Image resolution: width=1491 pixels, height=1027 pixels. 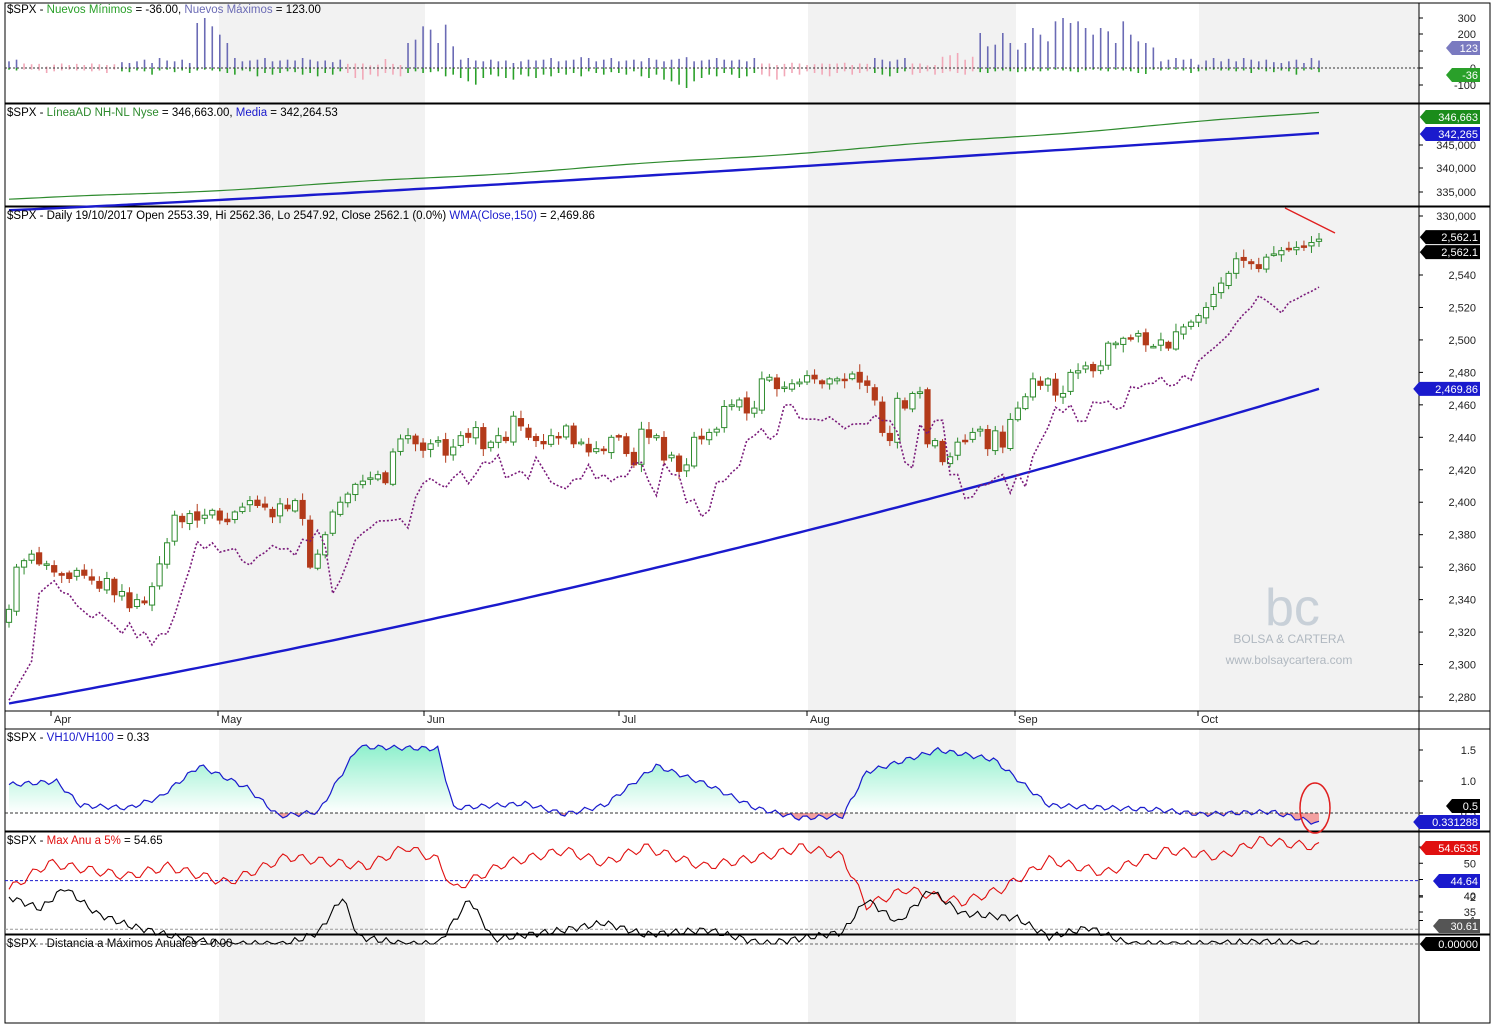 What do you see at coordinates (1464, 927) in the screenshot?
I see `badge-maxanu-low: 30.61` at bounding box center [1464, 927].